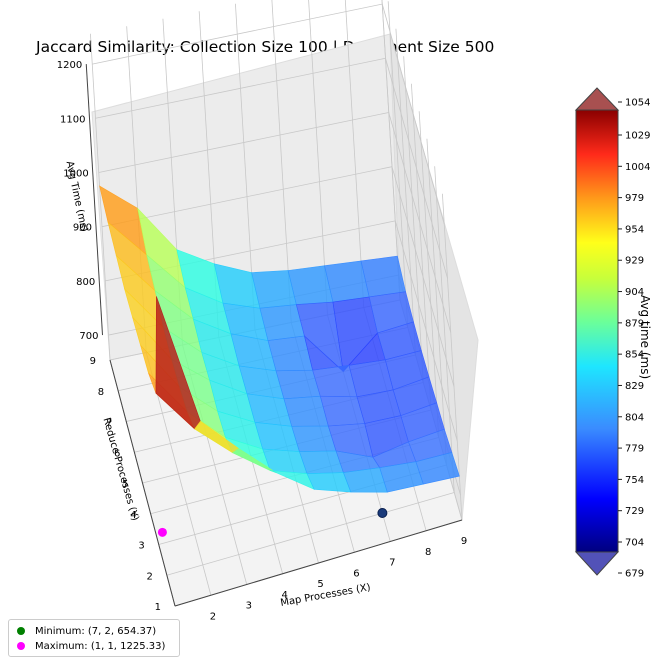 The width and height of the screenshot is (672, 666). I want to click on legend-minimum-label: Minimum: (7, 2, 654.37), so click(96, 631).